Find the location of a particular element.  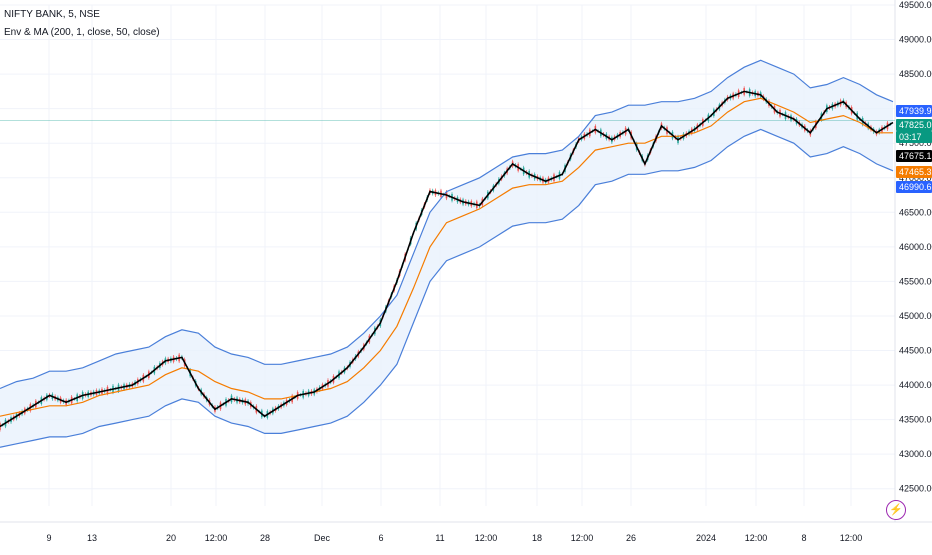

y-tick-label: 47500.00 is located at coordinates (915, 143).